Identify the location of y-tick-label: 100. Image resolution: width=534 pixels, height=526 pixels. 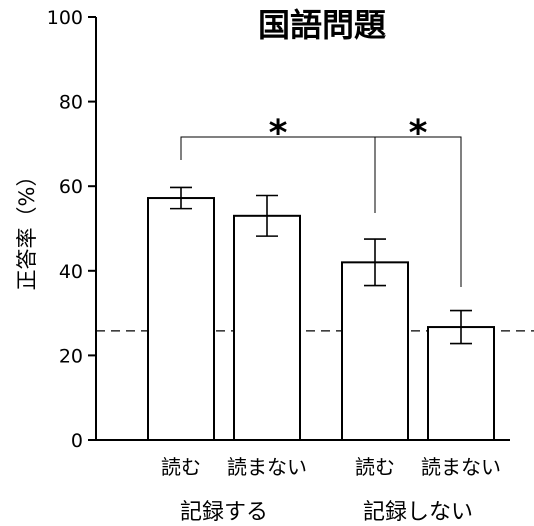
(65, 18).